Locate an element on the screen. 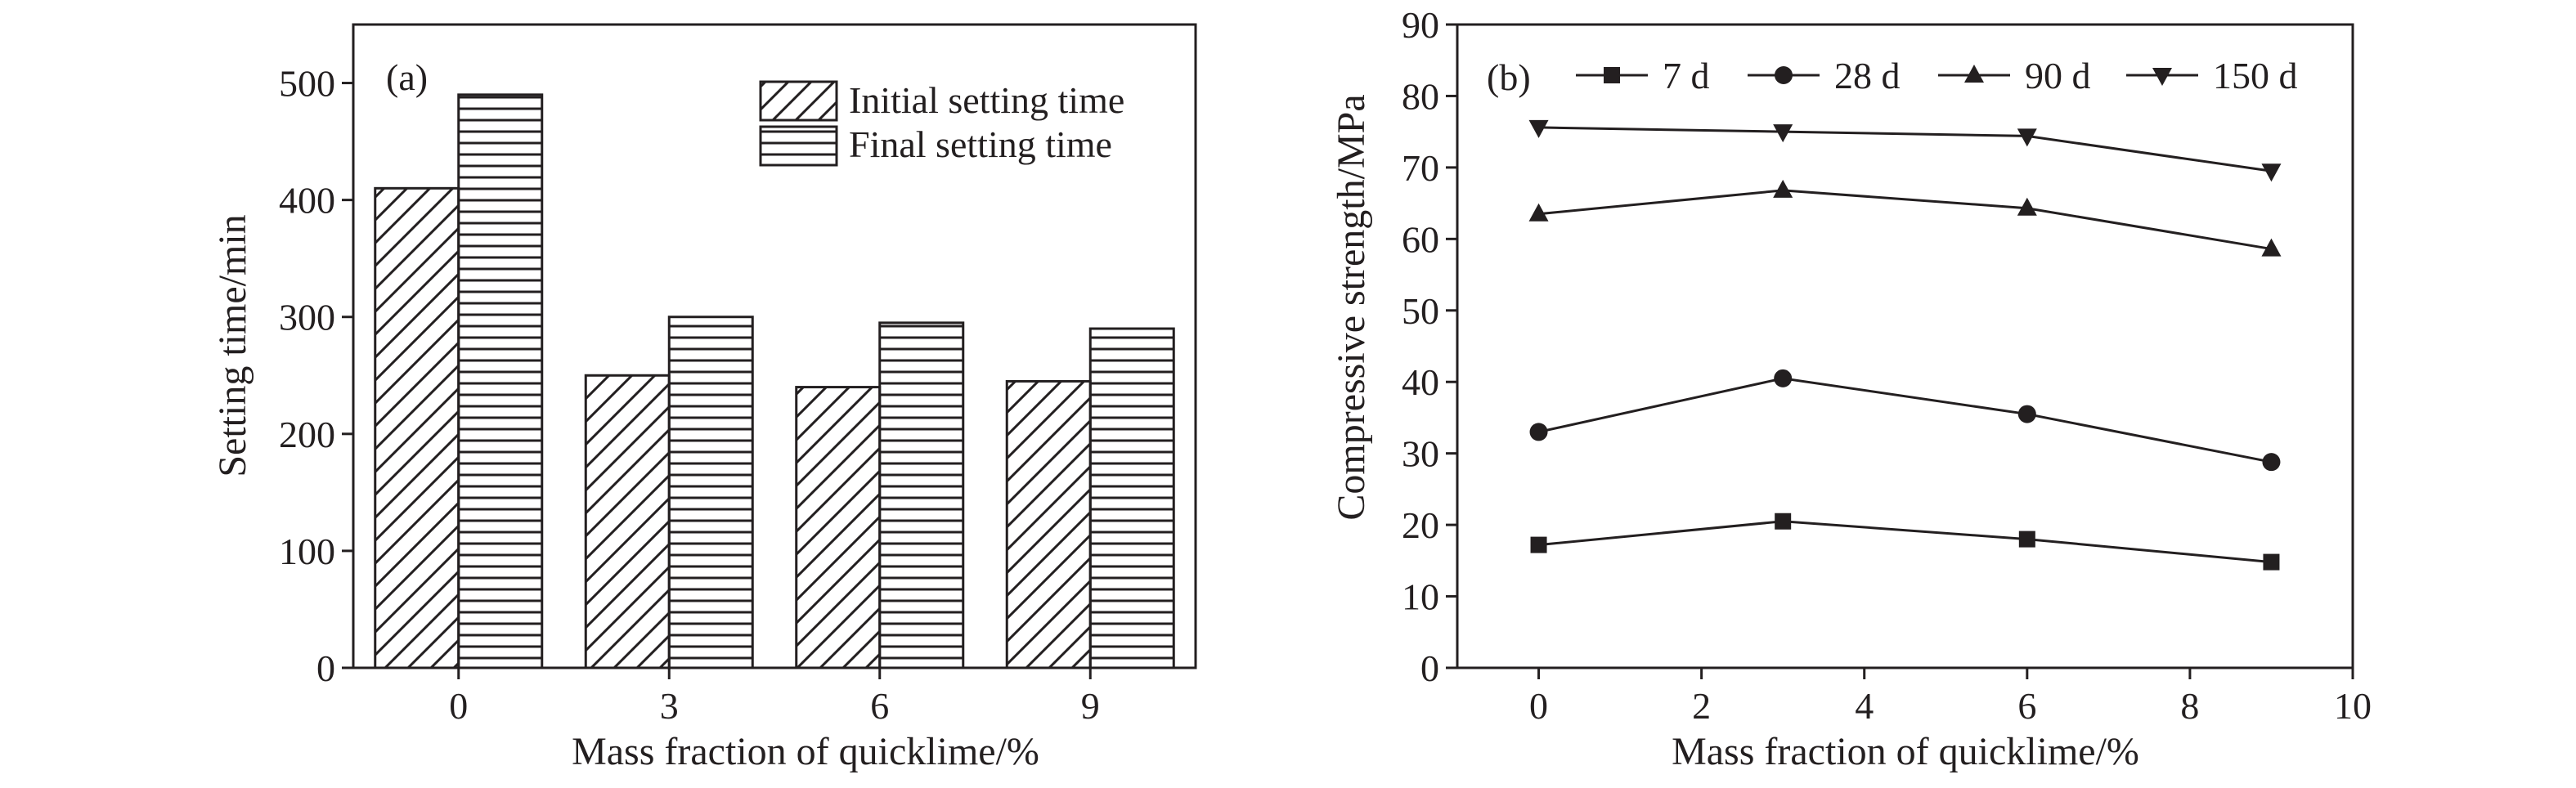 The height and width of the screenshot is (788, 2576). legend-label-initial-setting-time: Initial setting time is located at coordinates (987, 100).